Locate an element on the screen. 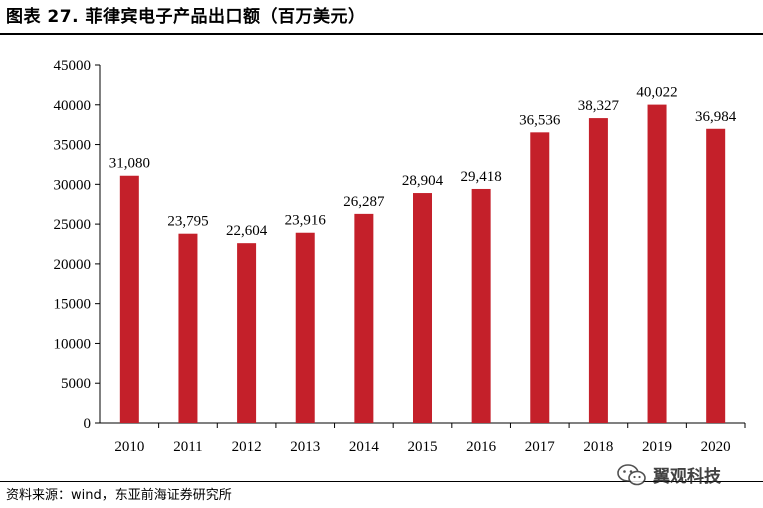  x-tick-label: 2010 is located at coordinates (129, 447).